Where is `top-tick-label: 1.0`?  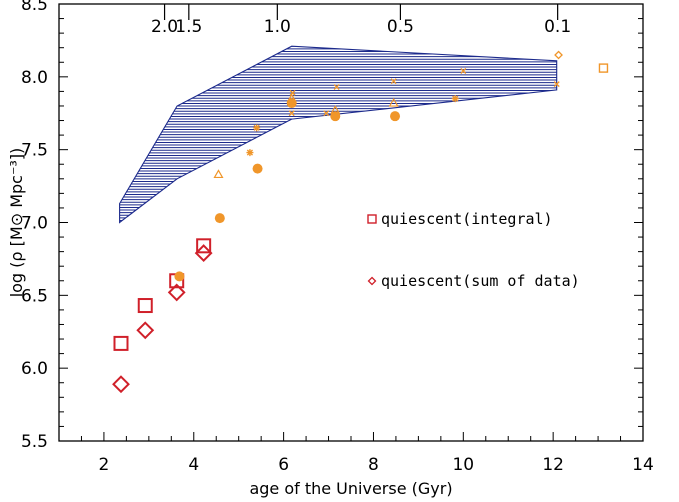
top-tick-label: 1.0 is located at coordinates (277, 27).